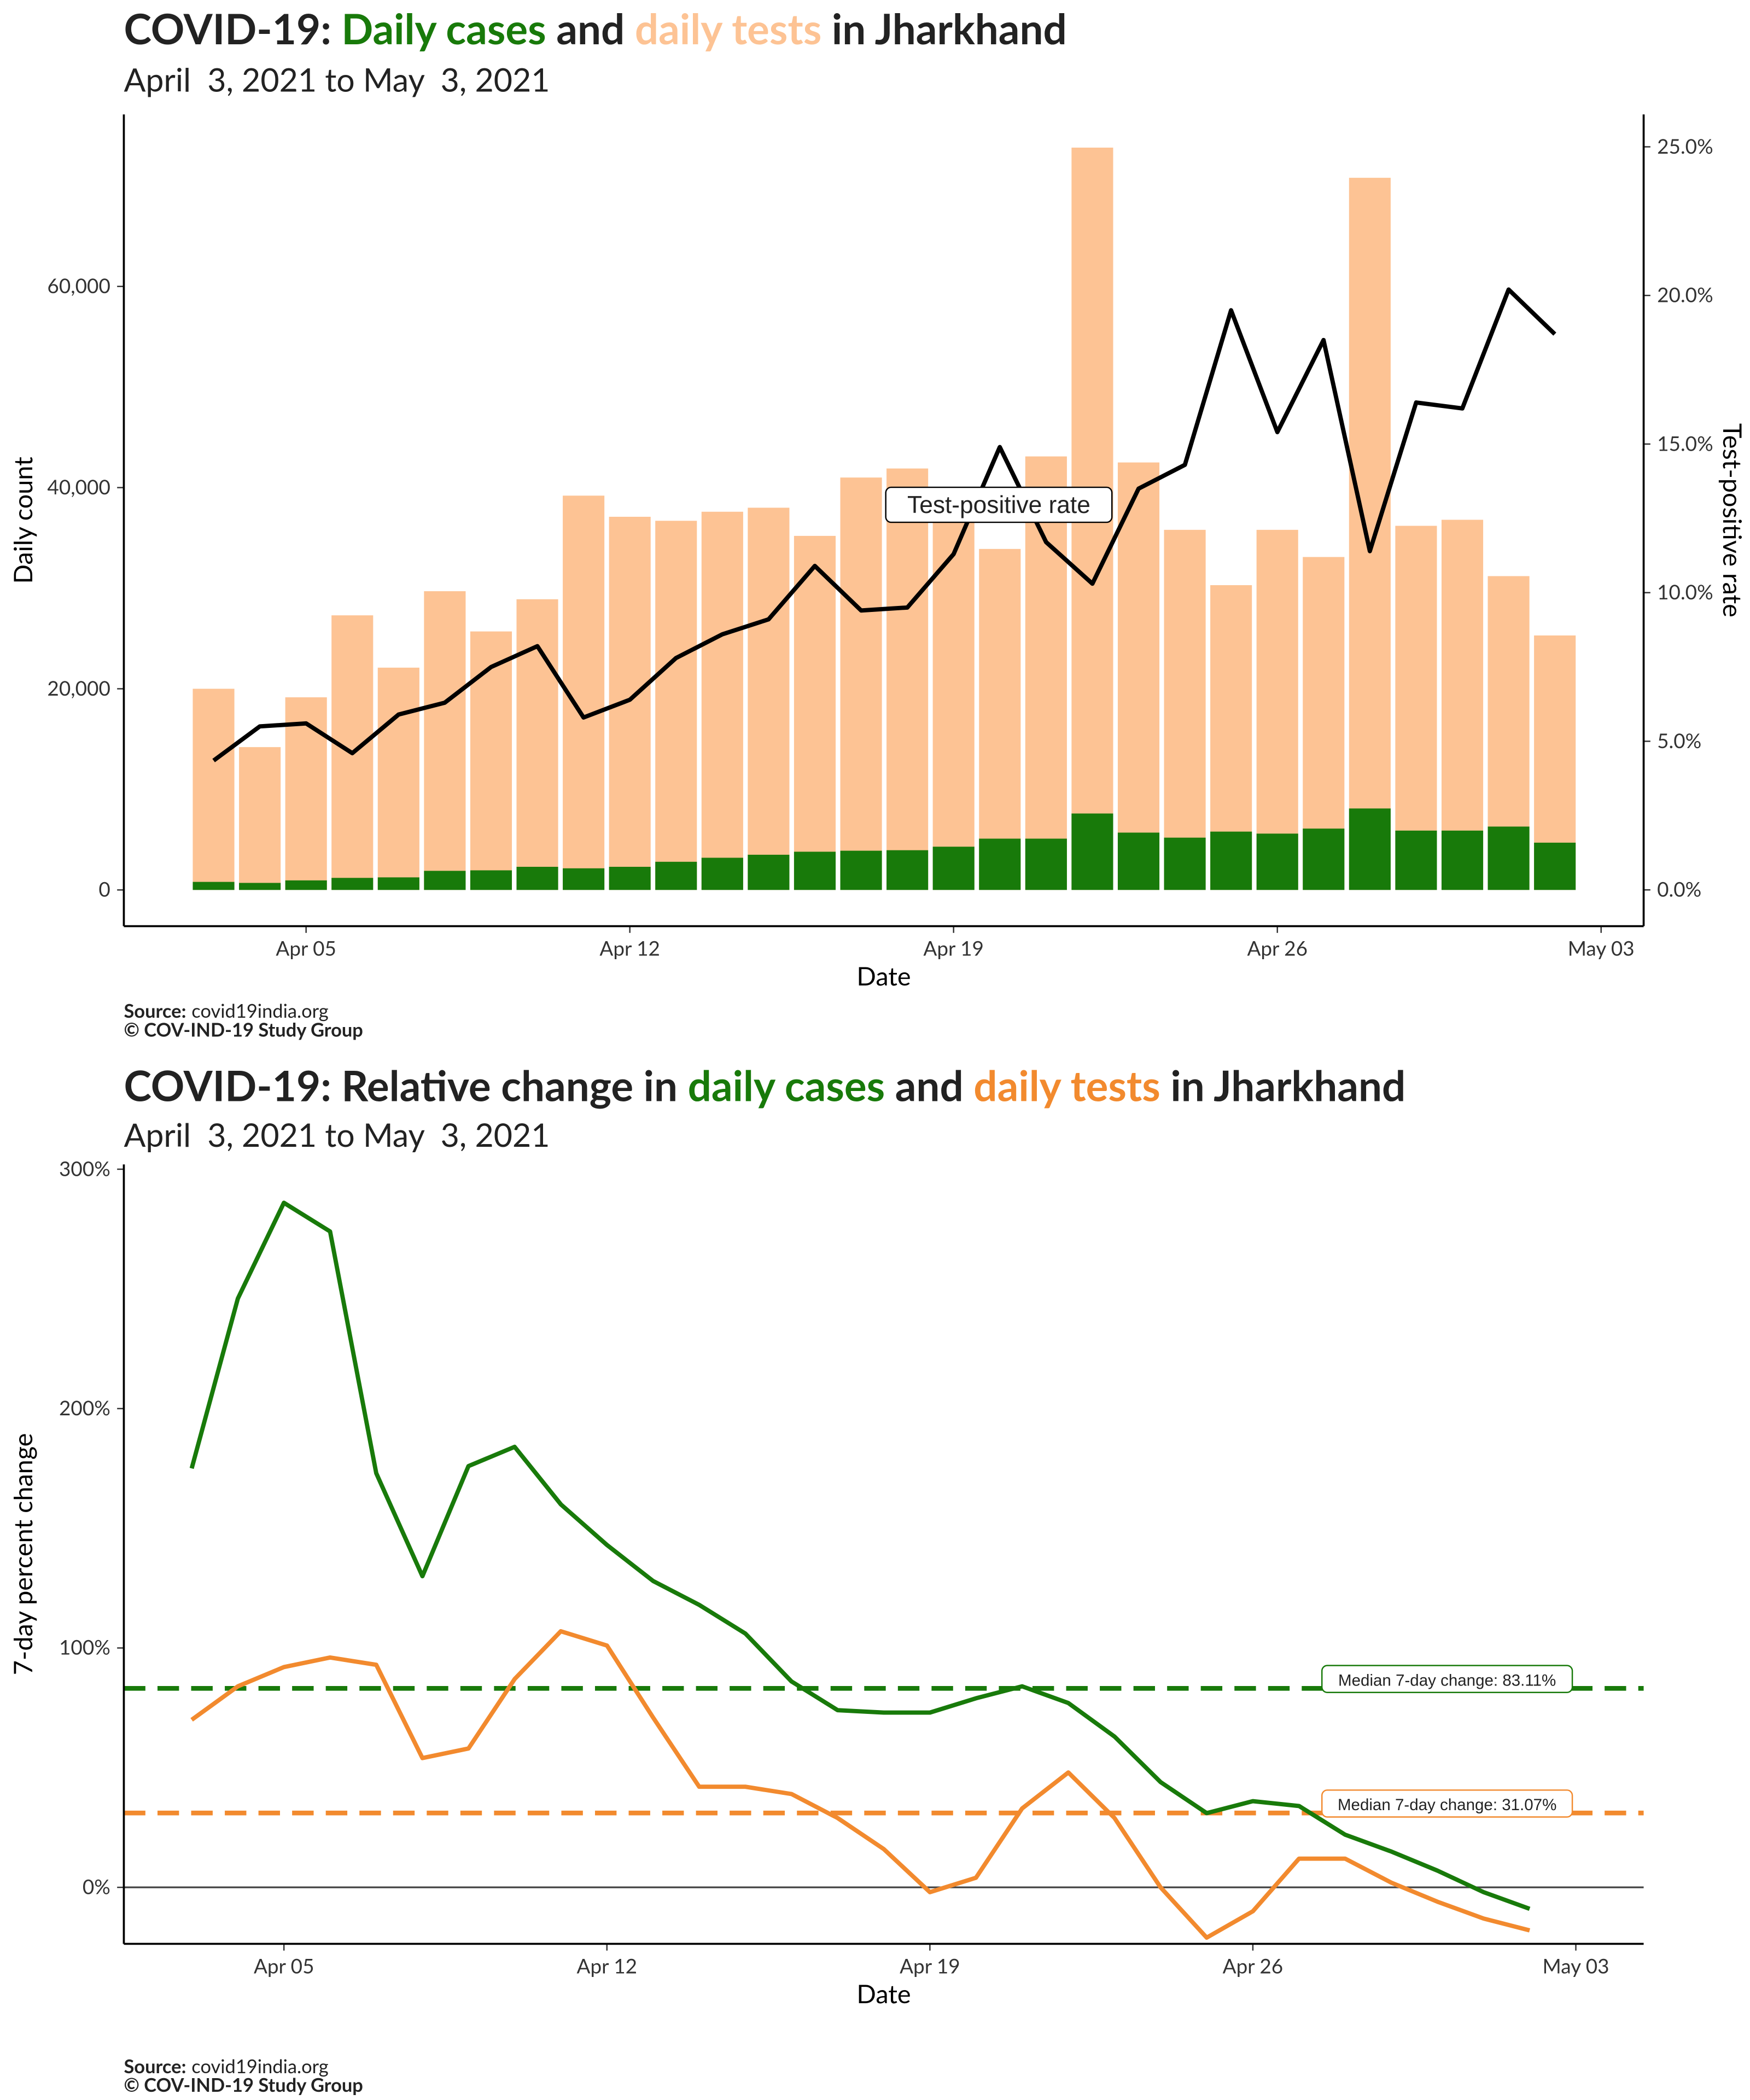  I want to click on reference-label: Median 7-day change: 31.07%, so click(1447, 1805).